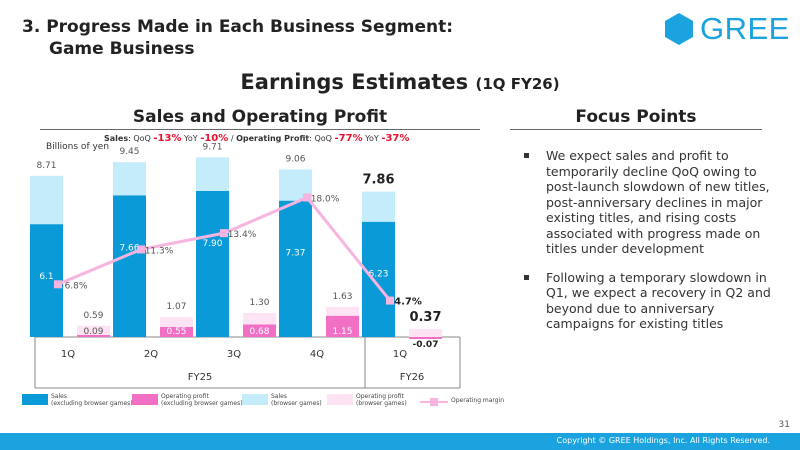 This screenshot has height=450, width=800. Describe the element at coordinates (636, 118) in the screenshot. I see `focus-heading: Focus Points` at that location.